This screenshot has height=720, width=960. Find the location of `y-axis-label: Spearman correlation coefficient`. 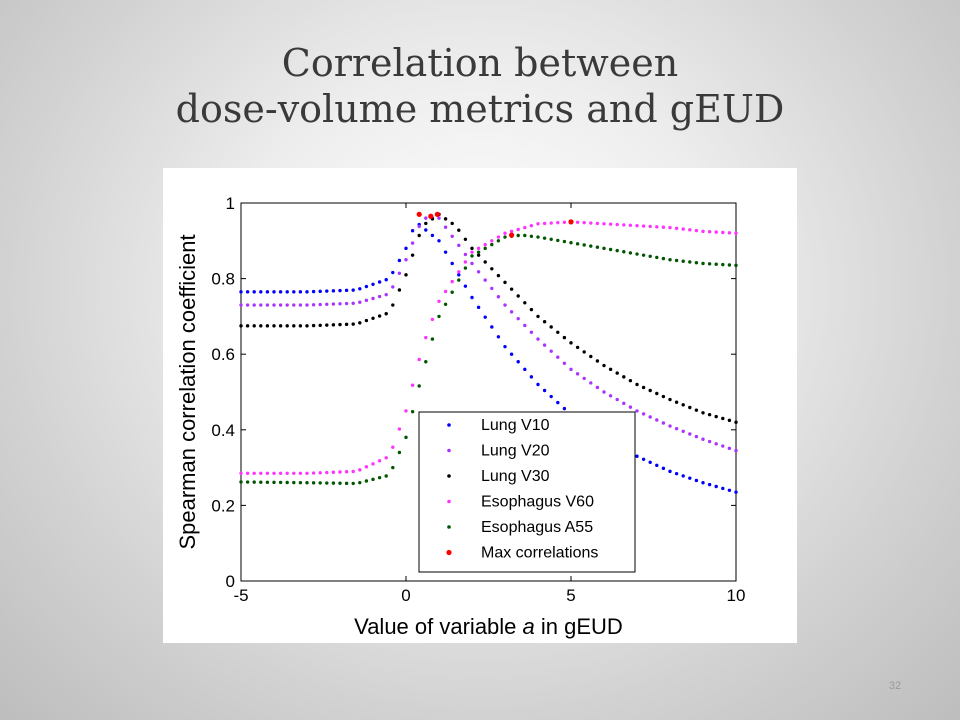

y-axis-label: Spearman correlation coefficient is located at coordinates (187, 391).